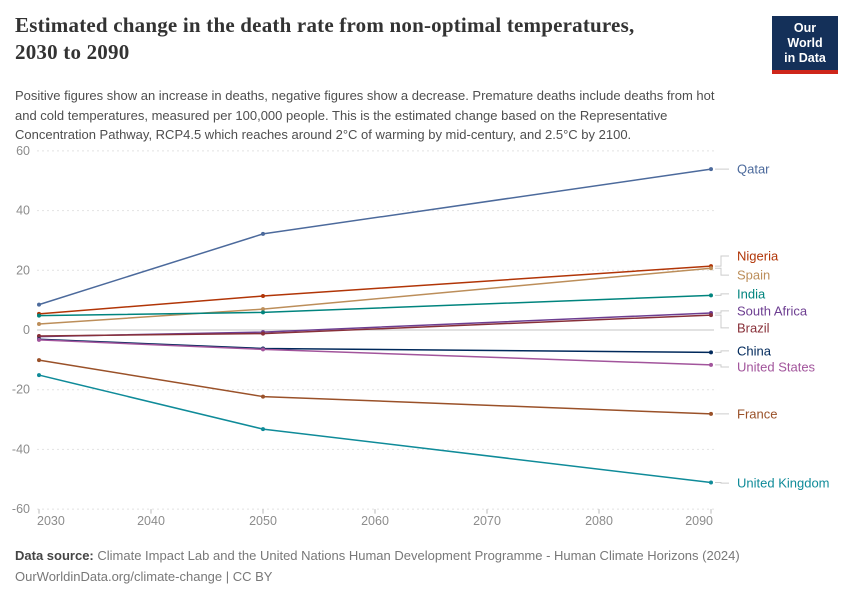 The height and width of the screenshot is (600, 850). I want to click on x-axis-tick-label: 2070, so click(487, 521).